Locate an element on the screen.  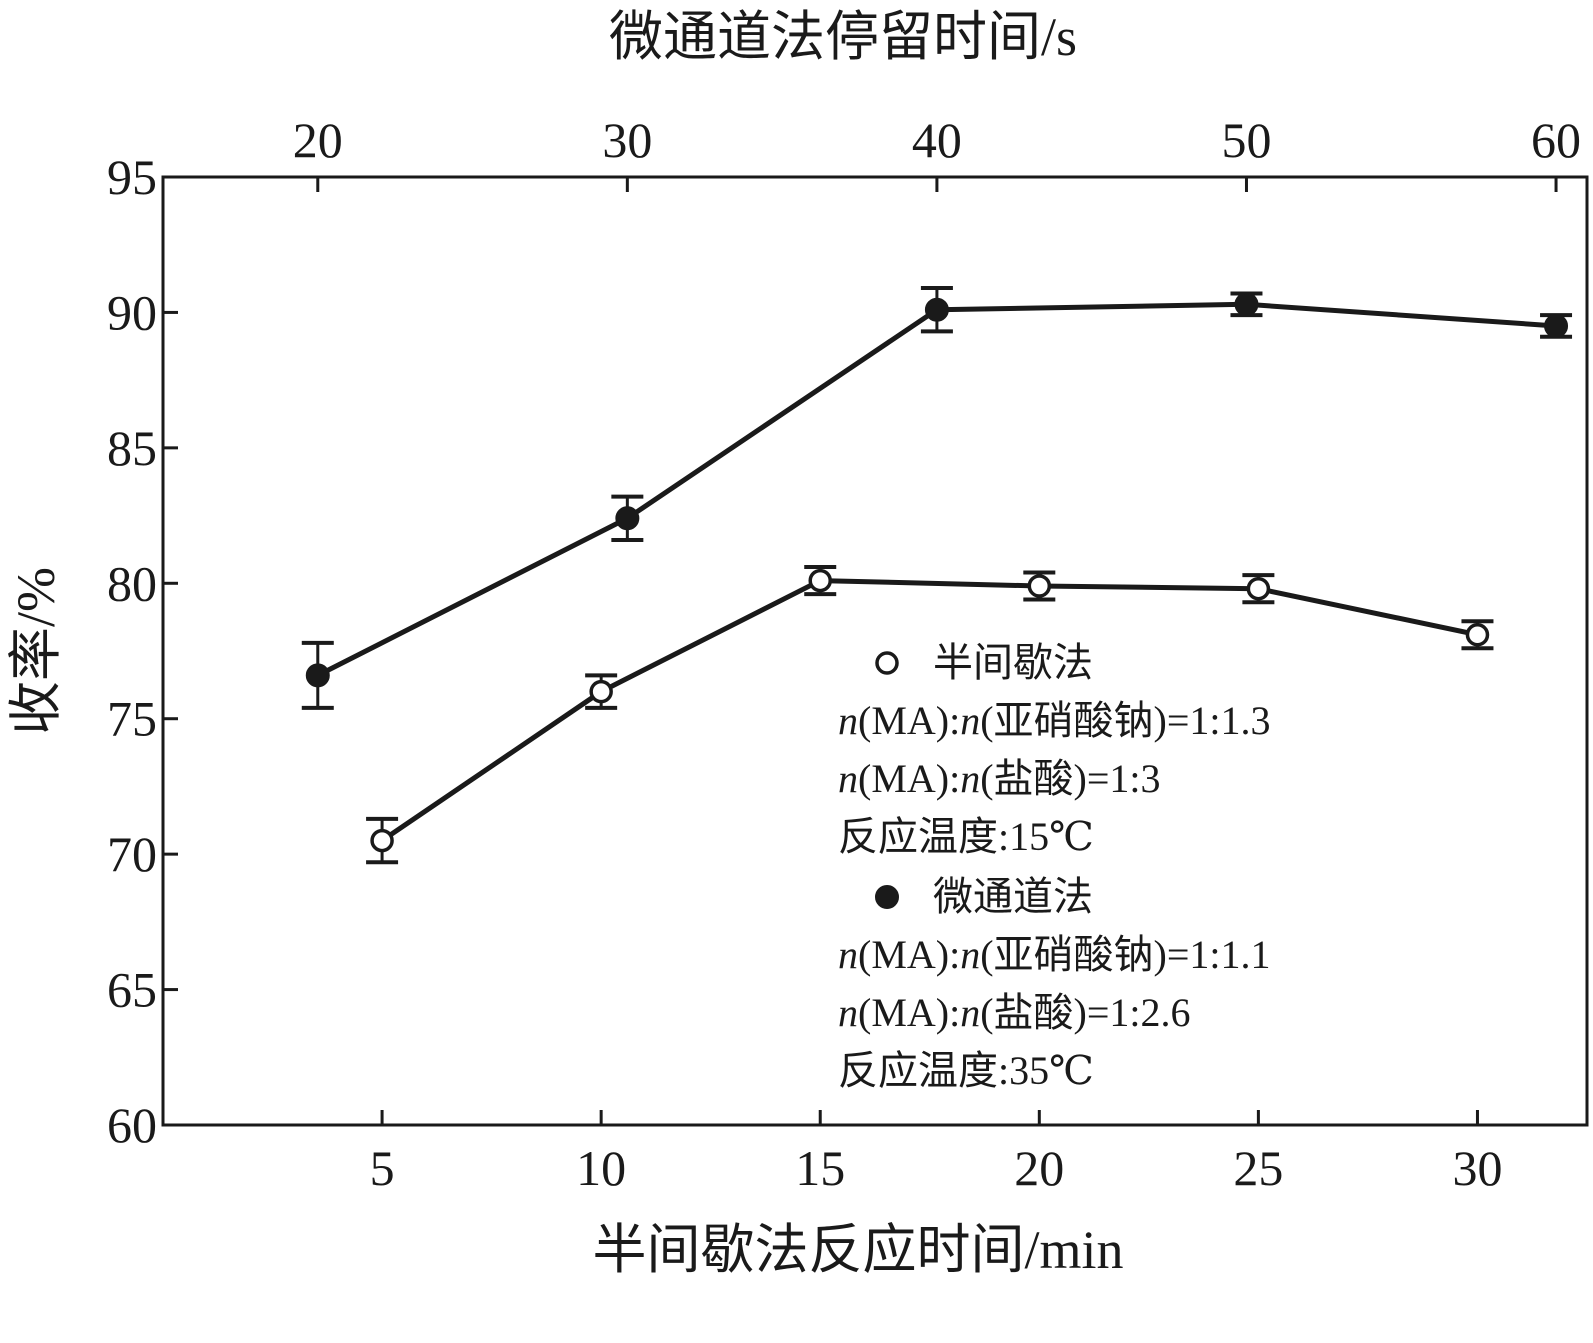
legend-note-part: (盐酸)=1:2.6 is located at coordinates (1085, 1012).